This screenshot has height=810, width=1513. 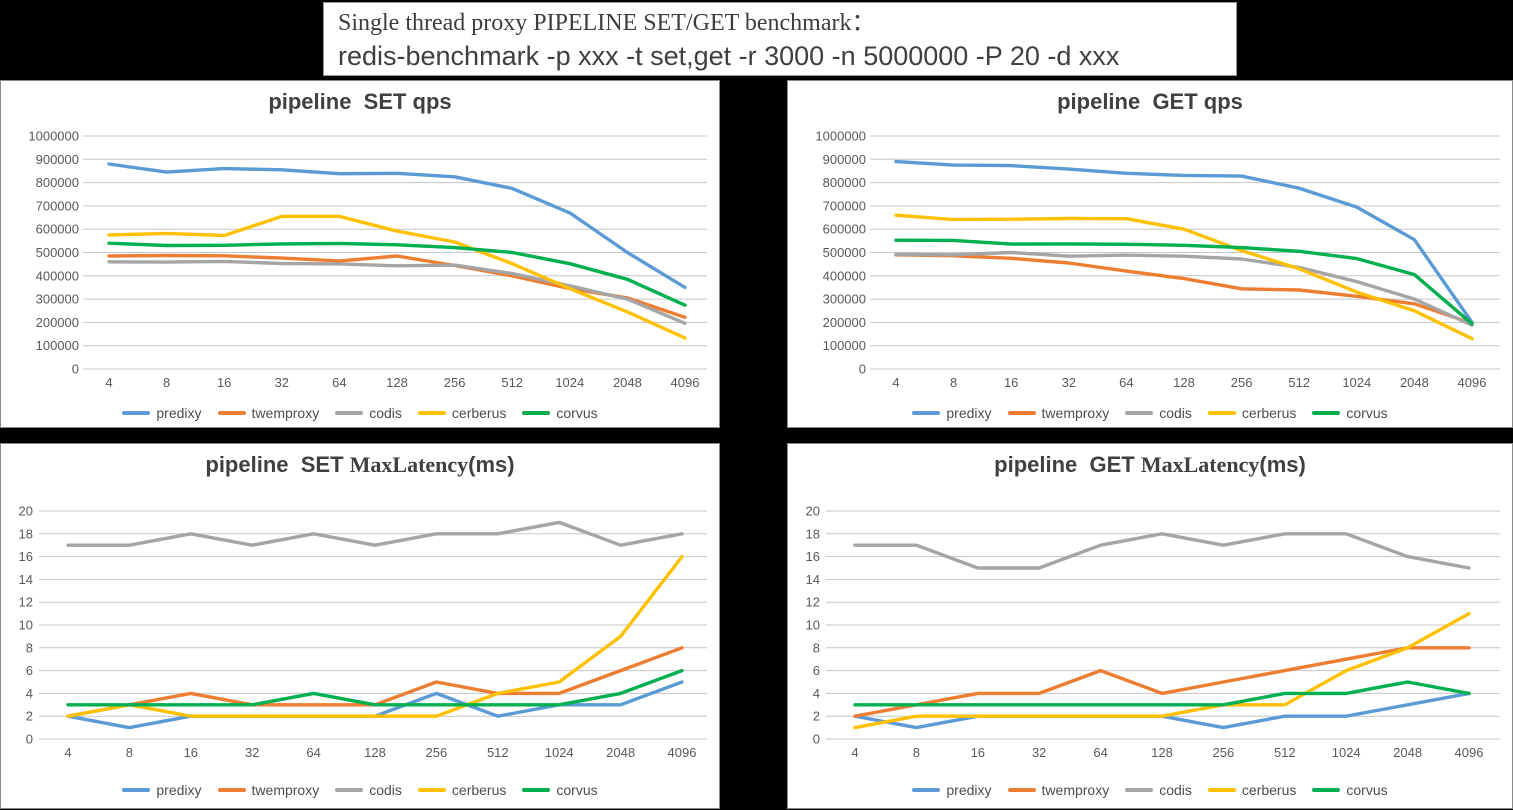 I want to click on chart-title-set-maxlatency: pipeline SET MaxLatency(ms), so click(x=360, y=465).